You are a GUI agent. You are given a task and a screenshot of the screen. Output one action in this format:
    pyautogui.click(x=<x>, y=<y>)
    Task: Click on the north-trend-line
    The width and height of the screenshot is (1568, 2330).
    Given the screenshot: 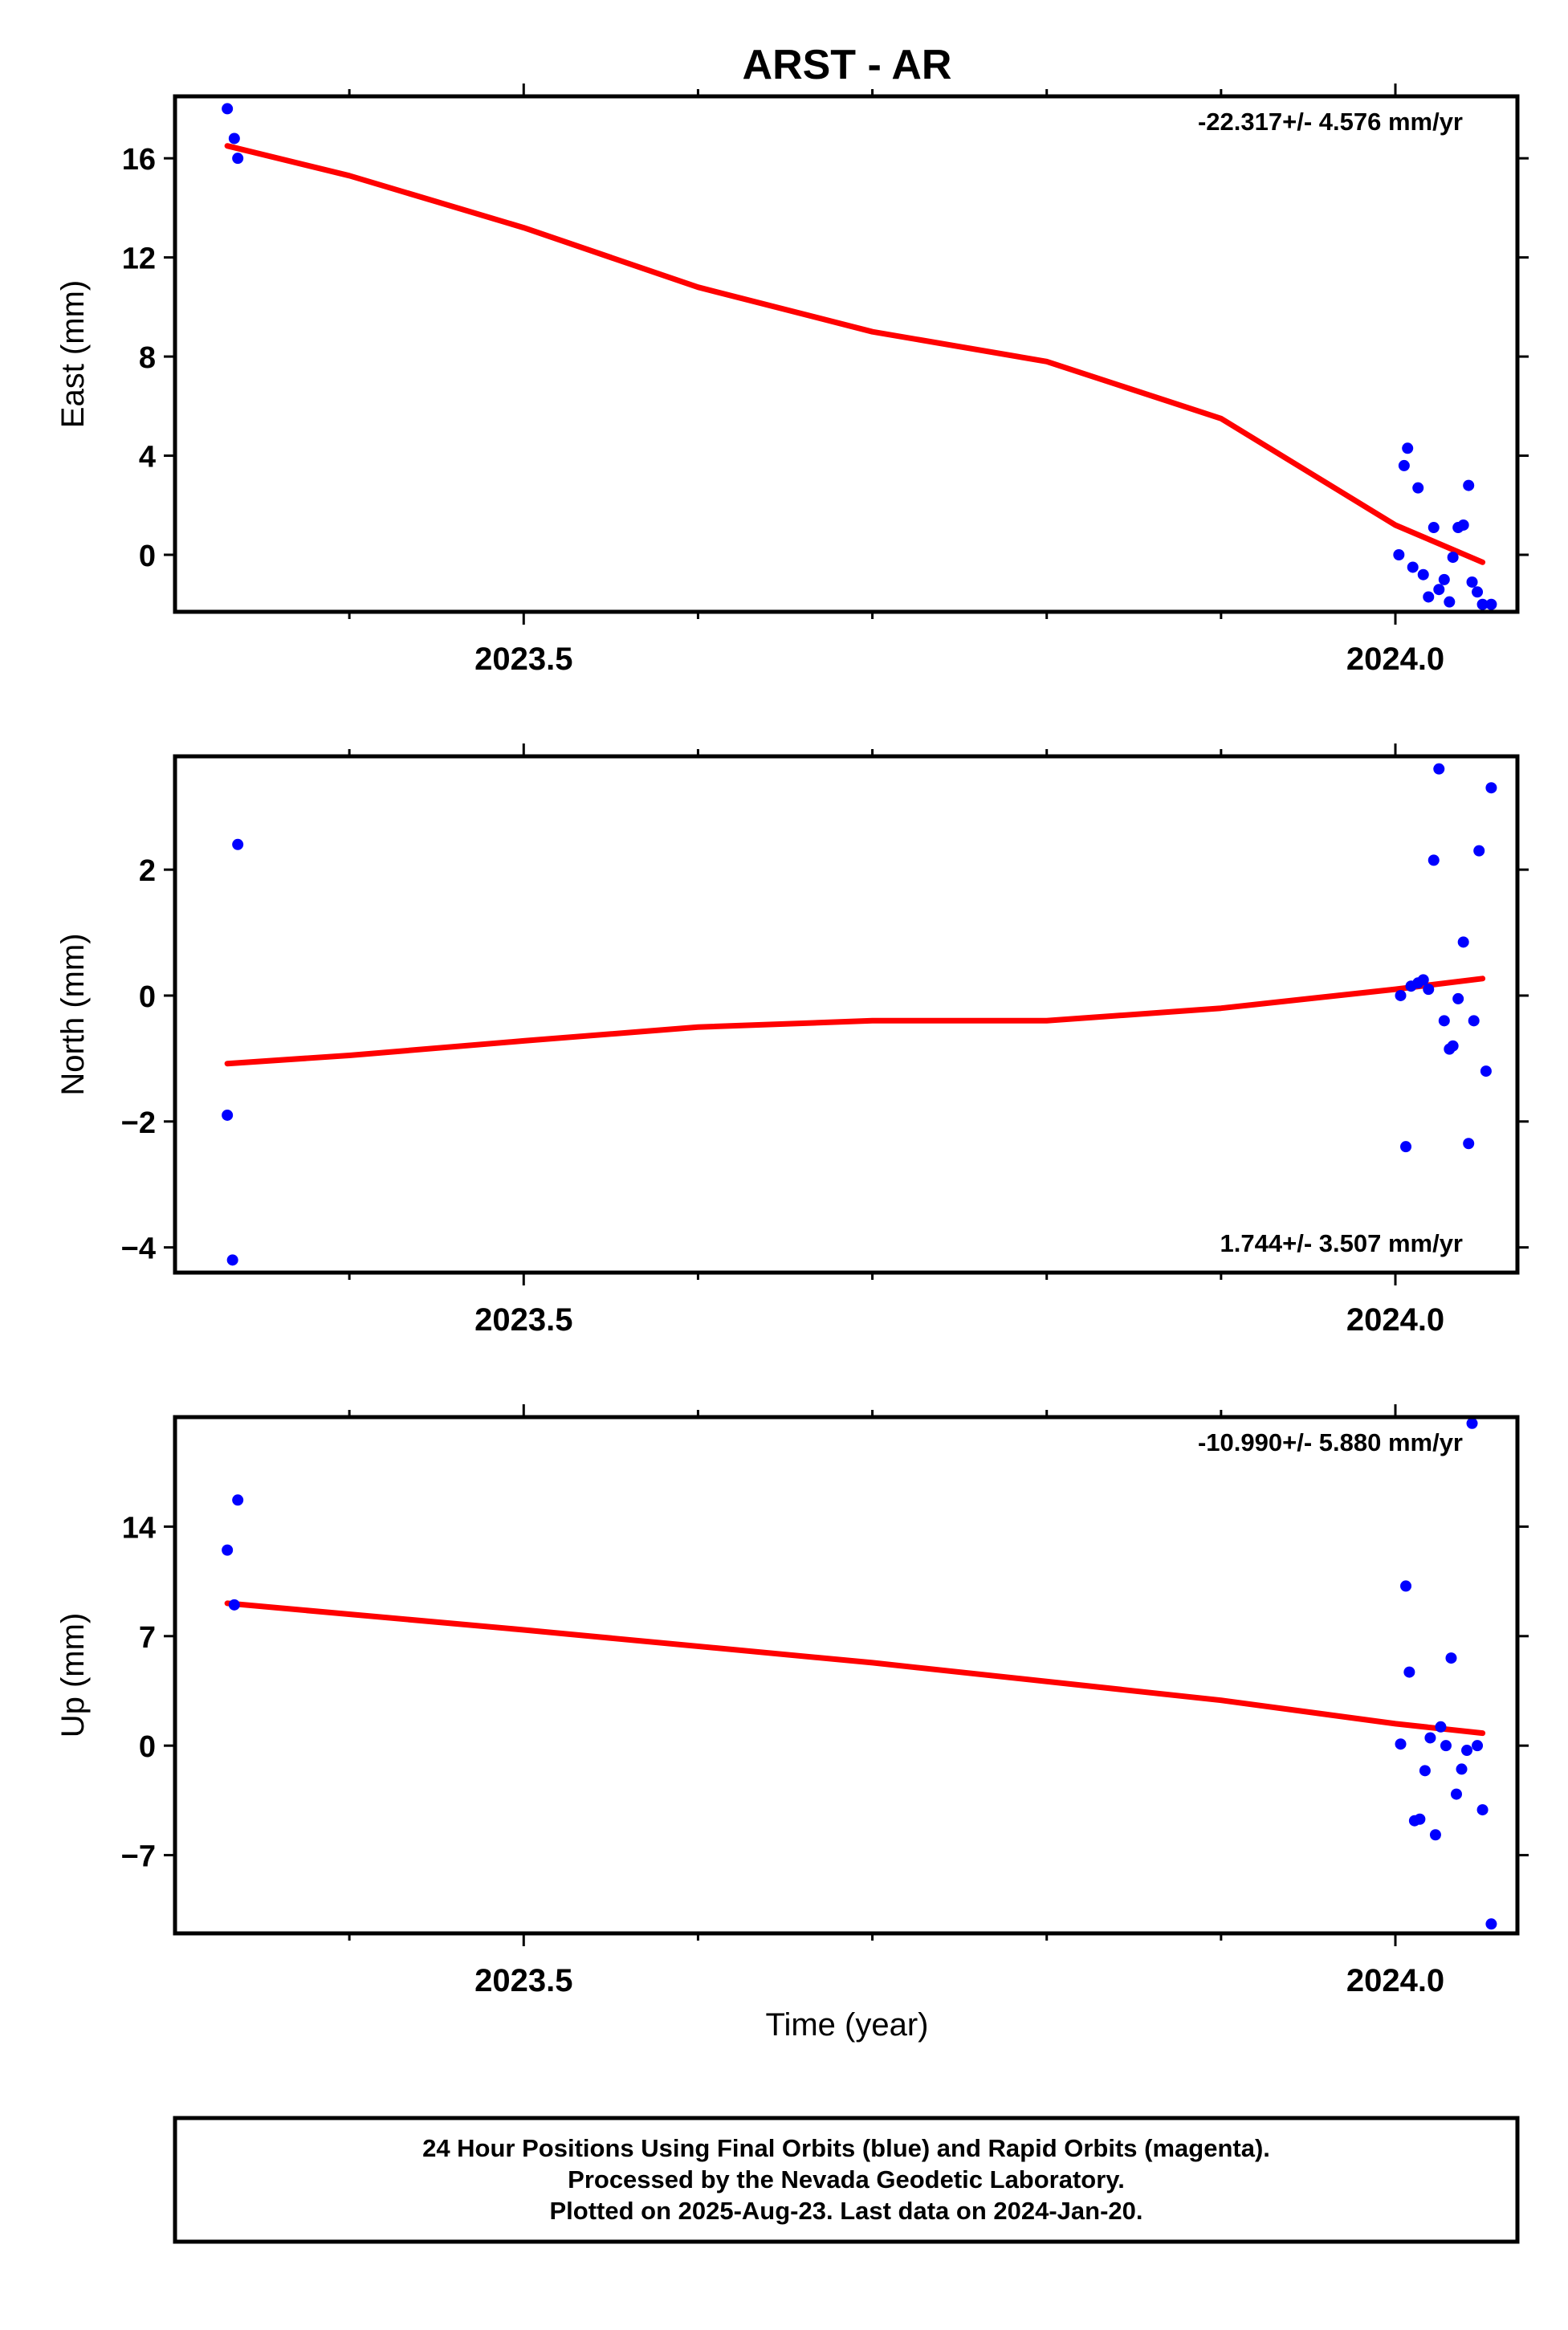 What is the action you would take?
    pyautogui.click(x=855, y=1021)
    